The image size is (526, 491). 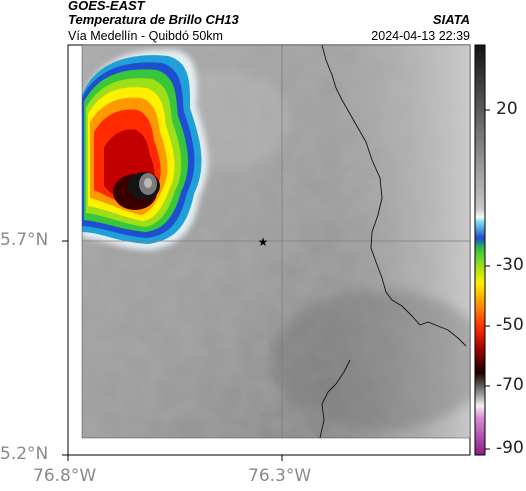 I want to click on colorbar-tick-label: -90, so click(x=510, y=448).